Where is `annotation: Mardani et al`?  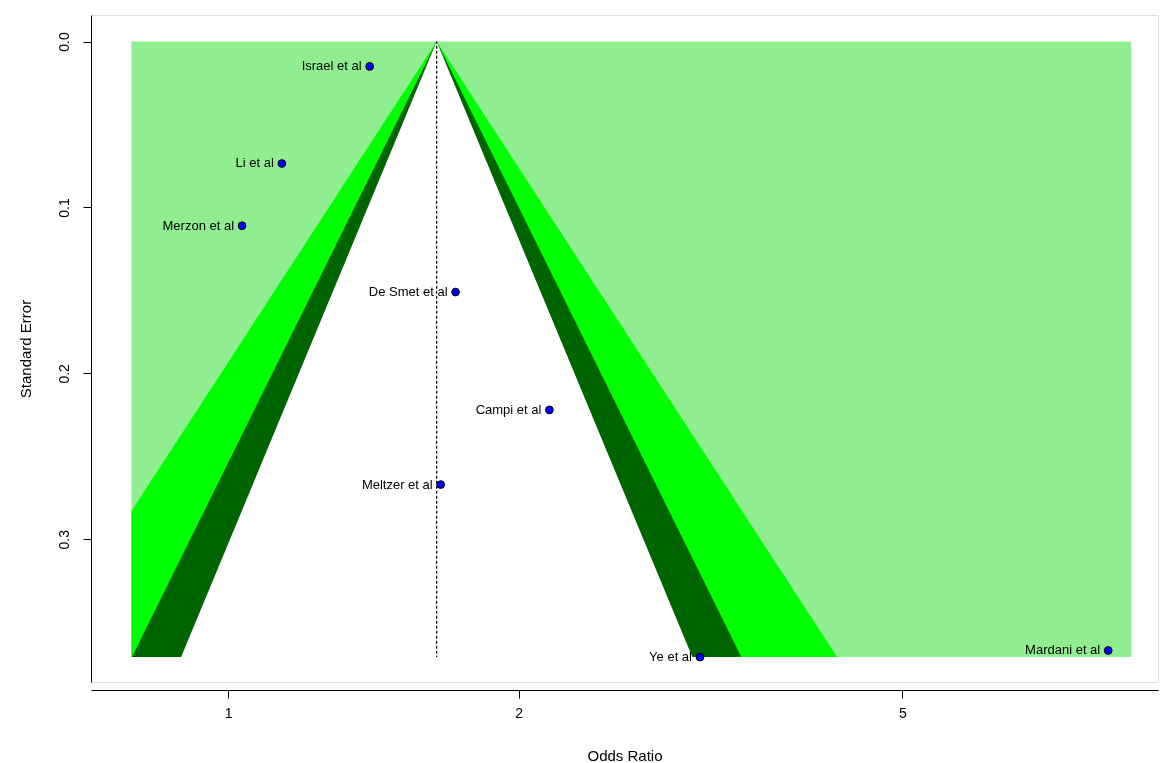 annotation: Mardani et al is located at coordinates (1063, 650).